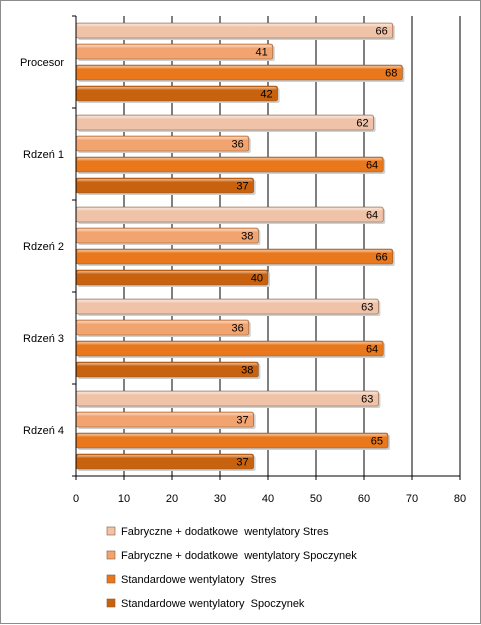 The height and width of the screenshot is (625, 481). I want to click on data-label: 41, so click(262, 53).